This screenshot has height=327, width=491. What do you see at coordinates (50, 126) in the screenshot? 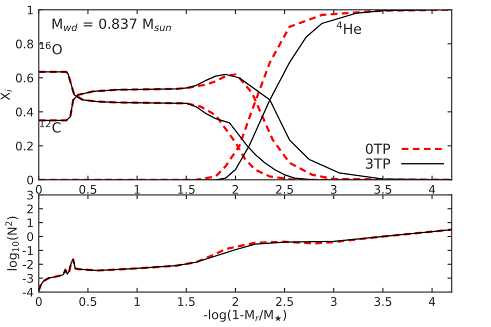
I see `annotation: $^{12}$C` at bounding box center [50, 126].